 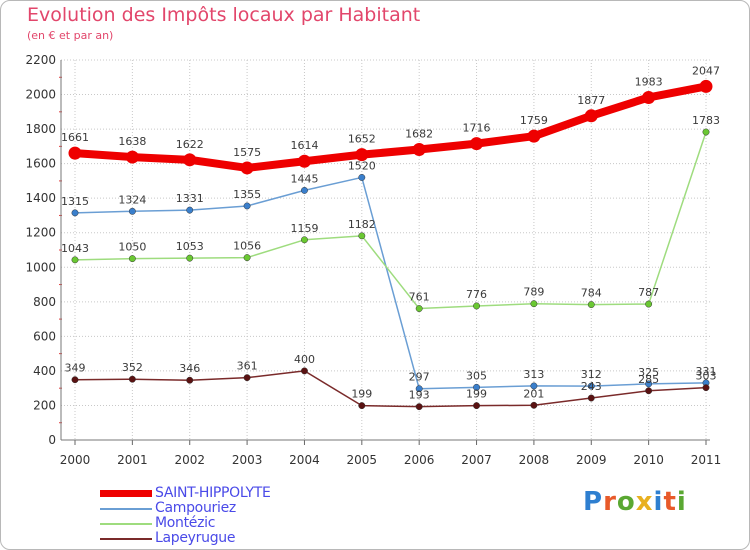 What do you see at coordinates (40, 198) in the screenshot?
I see `y-tick-label: 1400` at bounding box center [40, 198].